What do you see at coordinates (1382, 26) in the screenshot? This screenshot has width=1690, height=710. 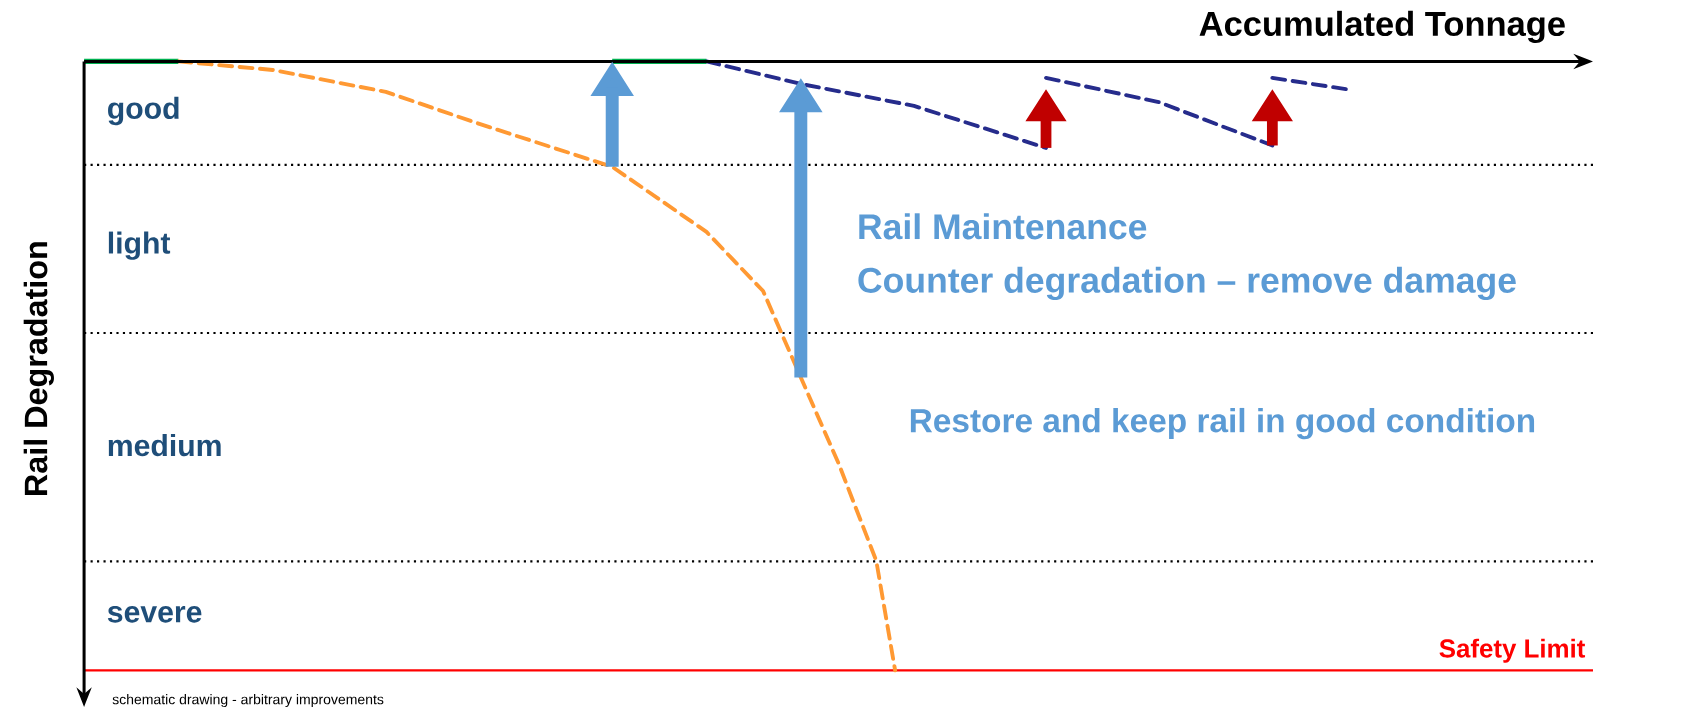 I see `x-axis-title: Accumulated Tonnage` at bounding box center [1382, 26].